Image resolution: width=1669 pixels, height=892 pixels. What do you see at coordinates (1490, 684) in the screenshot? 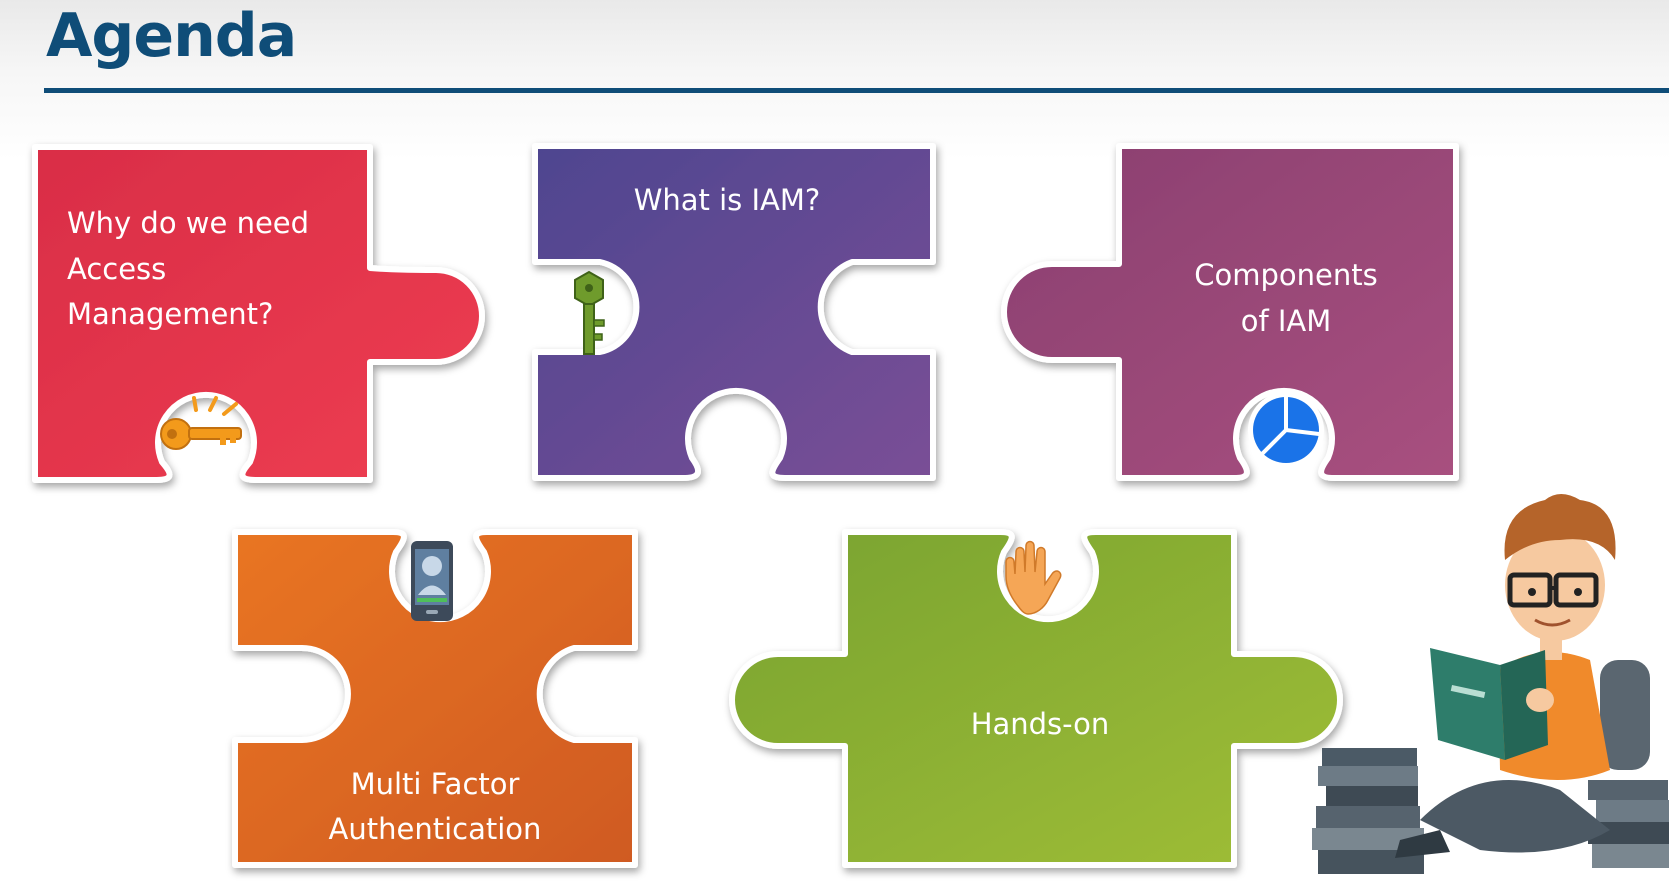
I see `student-reading-icon` at bounding box center [1490, 684].